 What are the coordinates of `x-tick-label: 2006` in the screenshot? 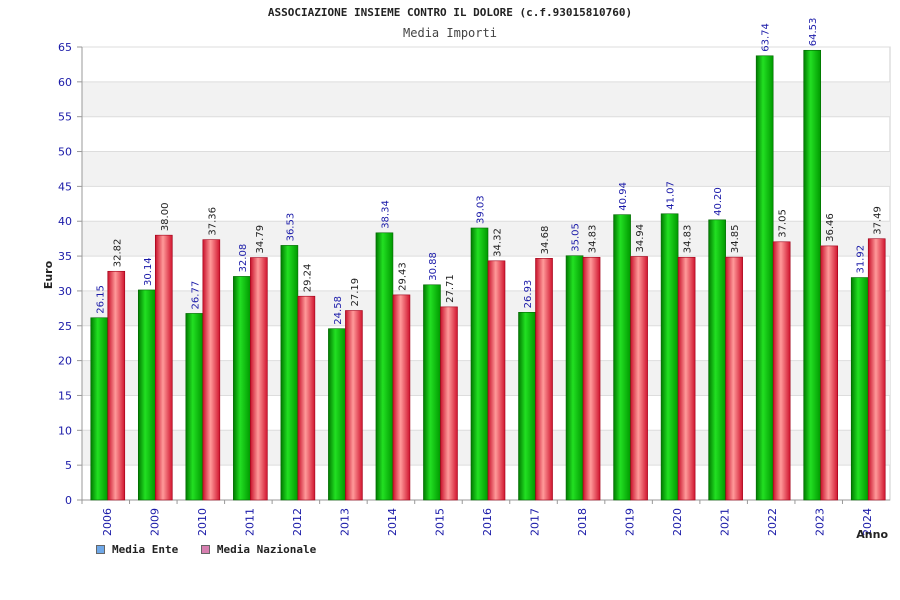 It's located at (107, 522).